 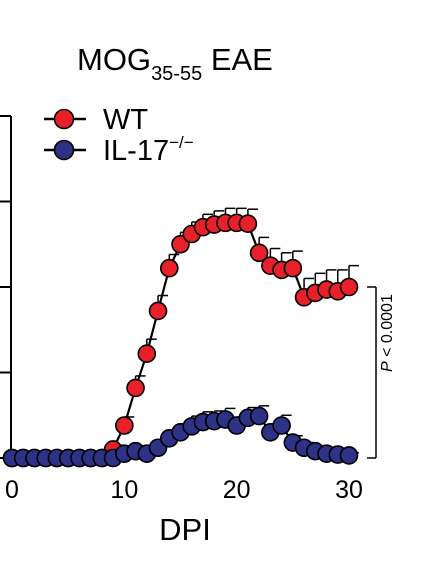 I want to click on x-tick-label-2: 20, so click(x=237, y=490).